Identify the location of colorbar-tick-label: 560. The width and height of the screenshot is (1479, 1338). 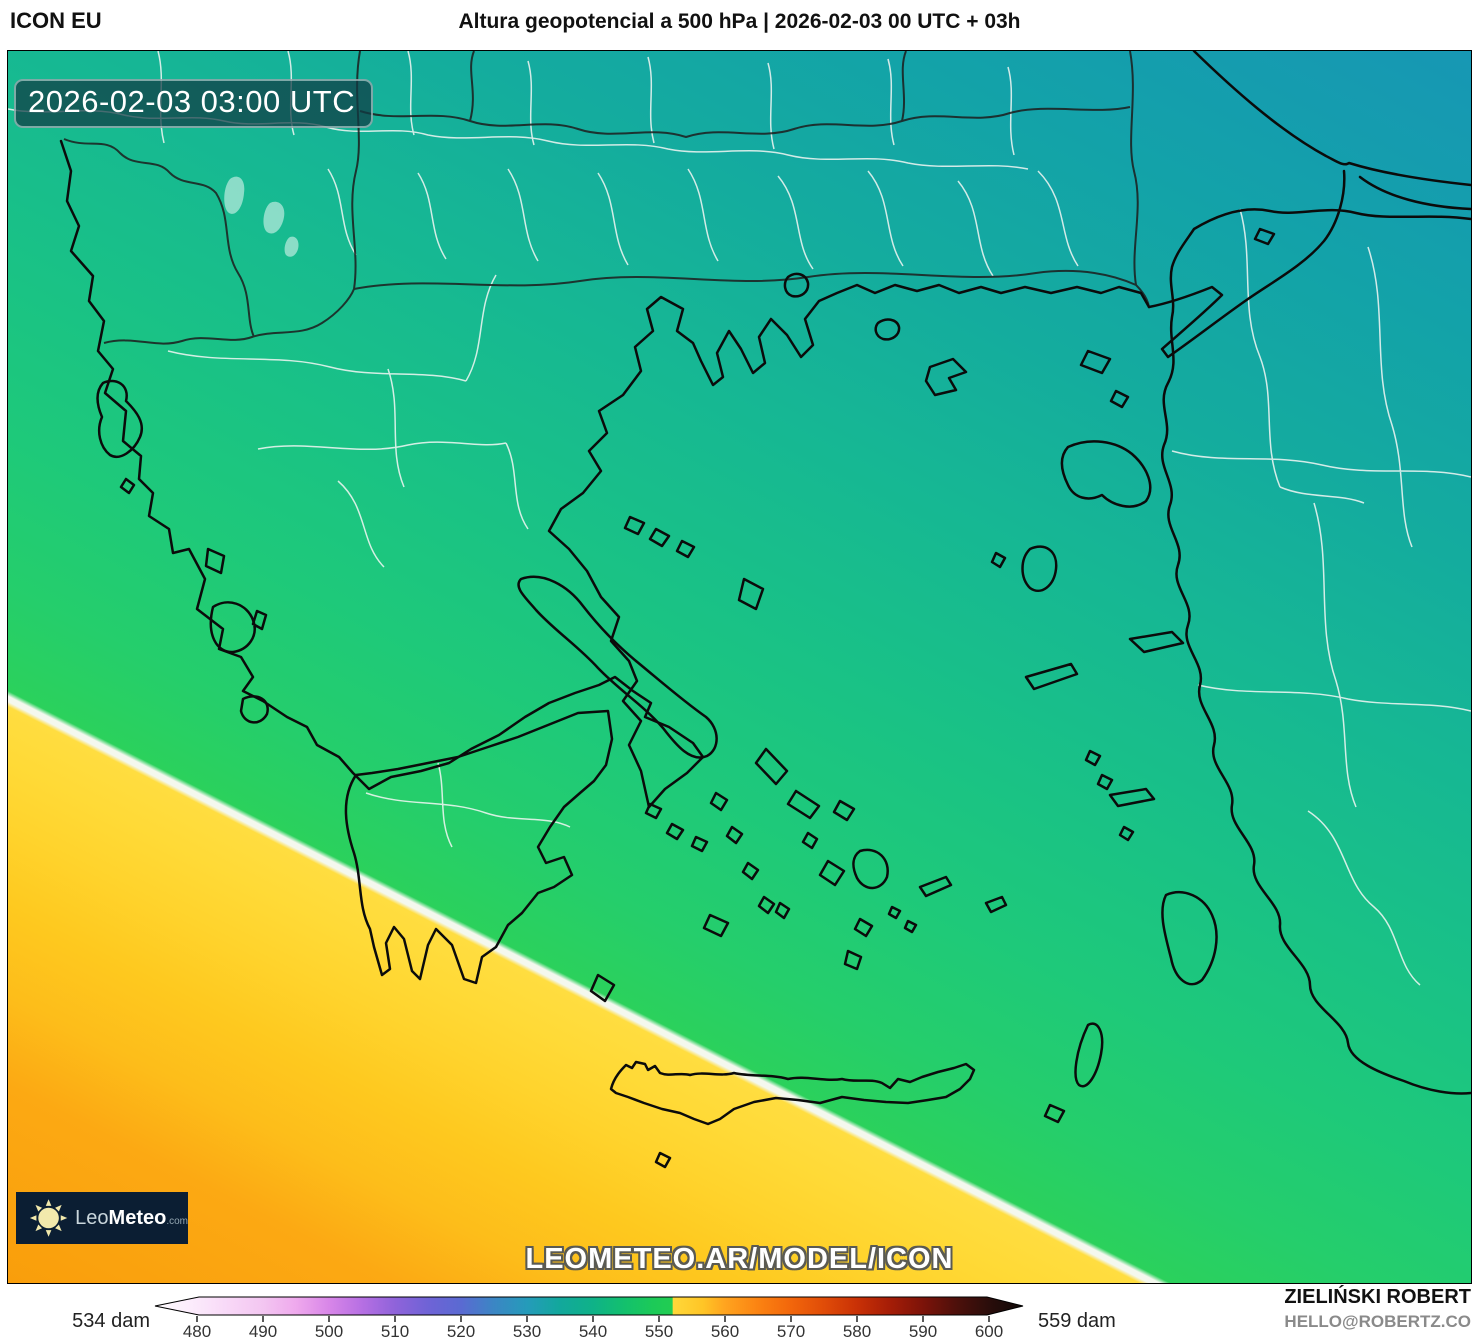
(725, 1330).